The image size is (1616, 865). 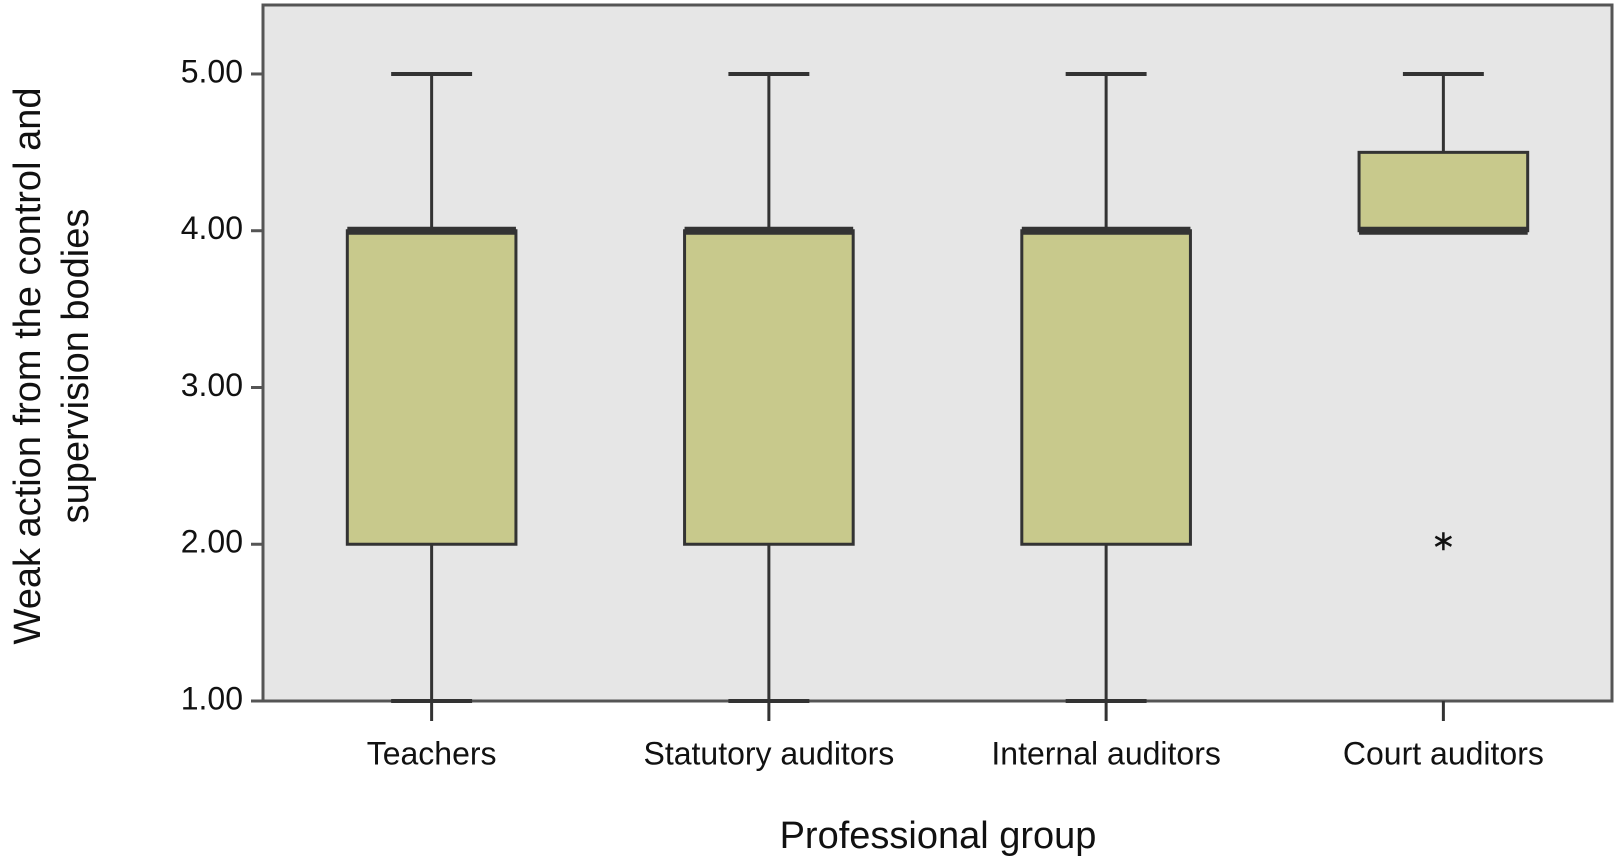 What do you see at coordinates (1105, 753) in the screenshot?
I see `x-tick-label: Internal auditors` at bounding box center [1105, 753].